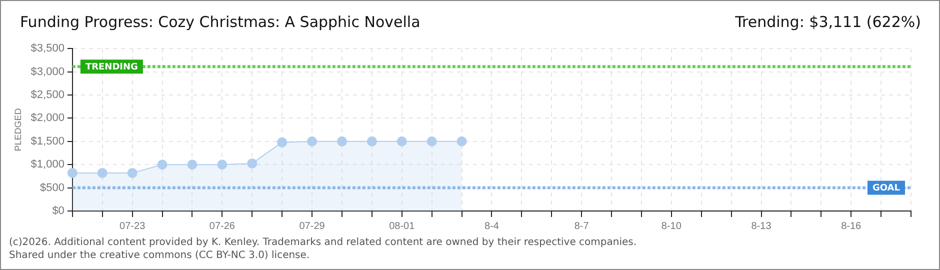 This screenshot has width=940, height=270. What do you see at coordinates (159, 255) in the screenshot?
I see `text: Shared under the creative commons (CC BY-NC 3.0) license.` at bounding box center [159, 255].